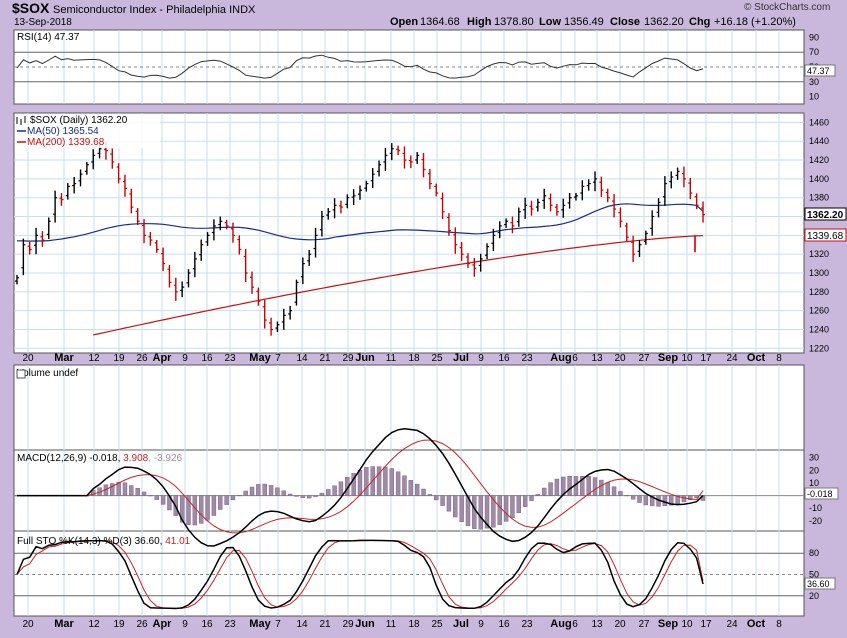  Describe the element at coordinates (48, 37) in the screenshot. I see `rsi-label: RSI(14) 47.37` at that location.